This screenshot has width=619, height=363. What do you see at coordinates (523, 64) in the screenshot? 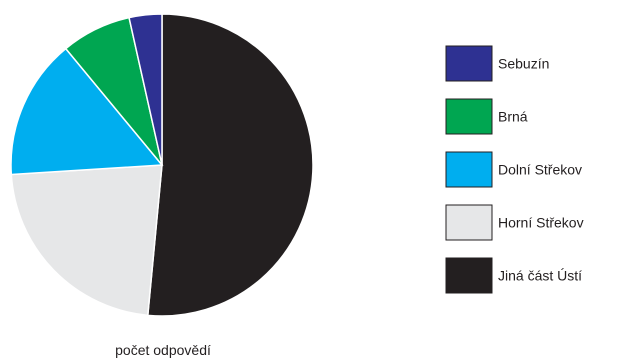
I see `legend-label-1: Sebuzín` at bounding box center [523, 64].